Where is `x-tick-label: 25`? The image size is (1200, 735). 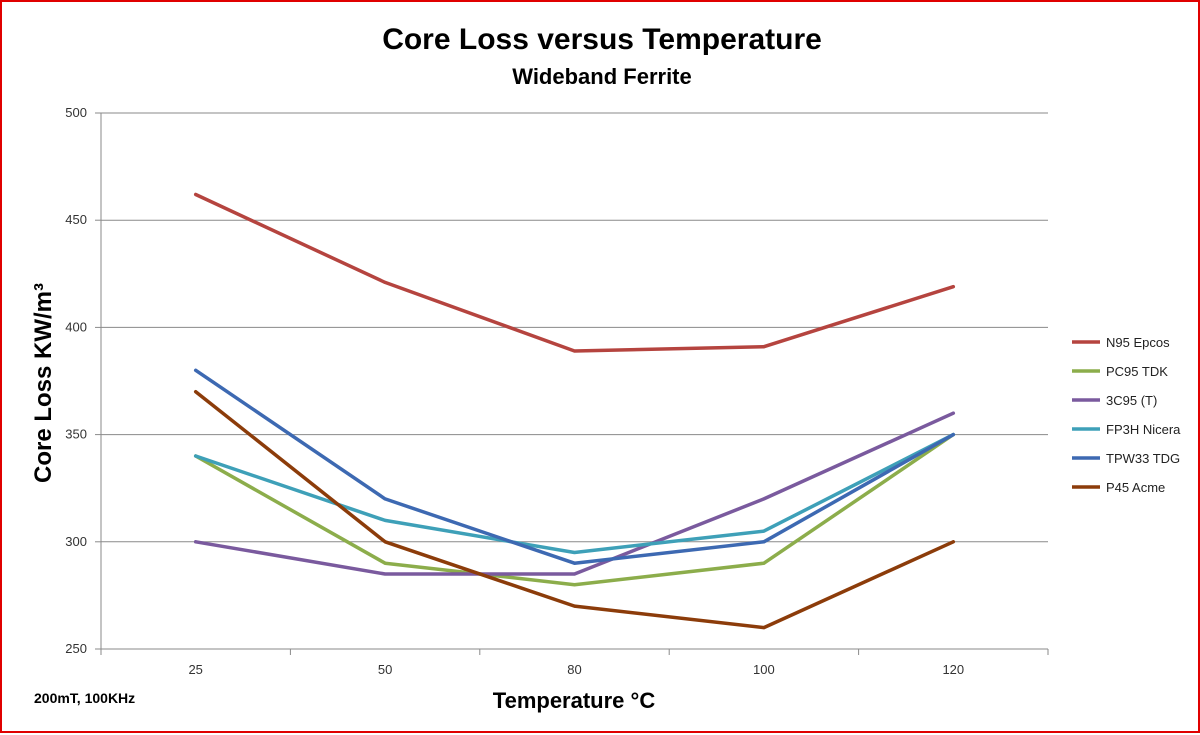
x-tick-label: 25 is located at coordinates (195, 669).